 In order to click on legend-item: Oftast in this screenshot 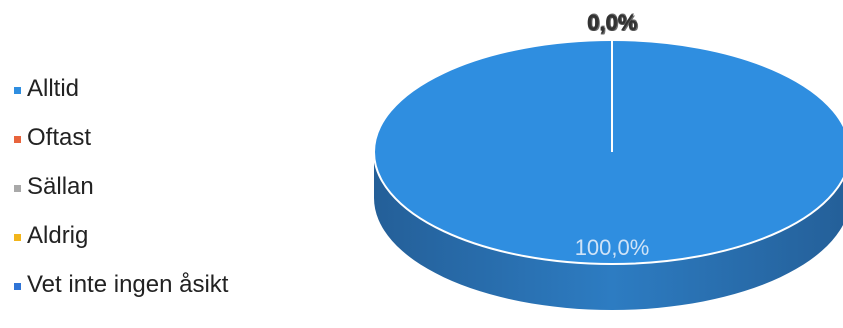, I will do `click(121, 138)`.